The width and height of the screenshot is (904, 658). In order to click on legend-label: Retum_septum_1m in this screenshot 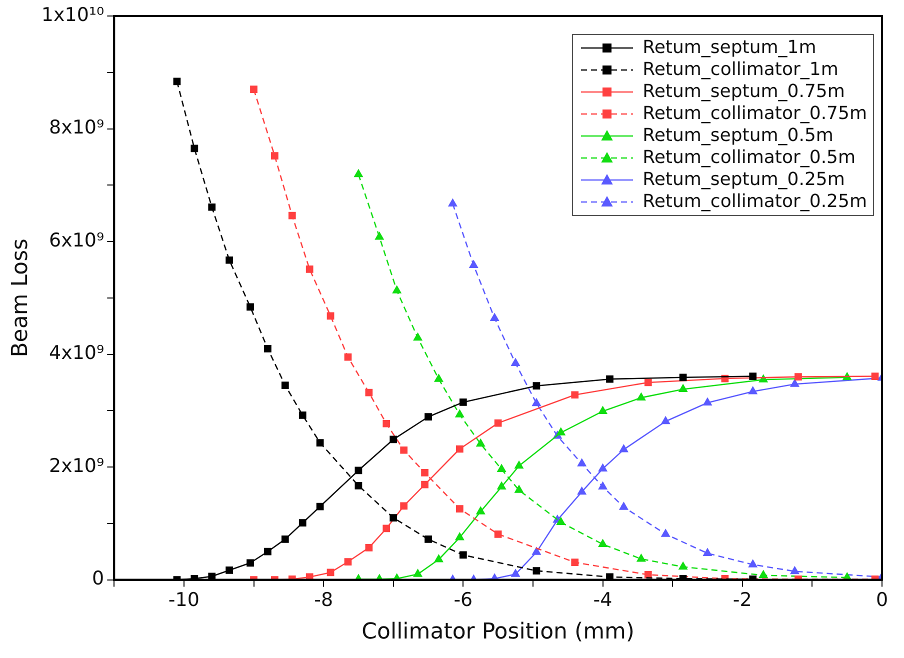, I will do `click(729, 48)`.